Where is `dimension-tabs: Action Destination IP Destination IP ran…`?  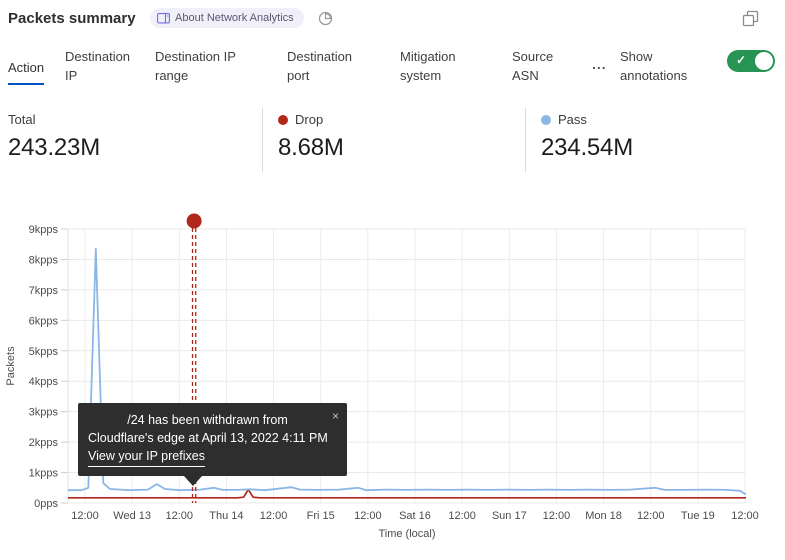 dimension-tabs: Action Destination IP Destination IP ran… is located at coordinates (392, 72).